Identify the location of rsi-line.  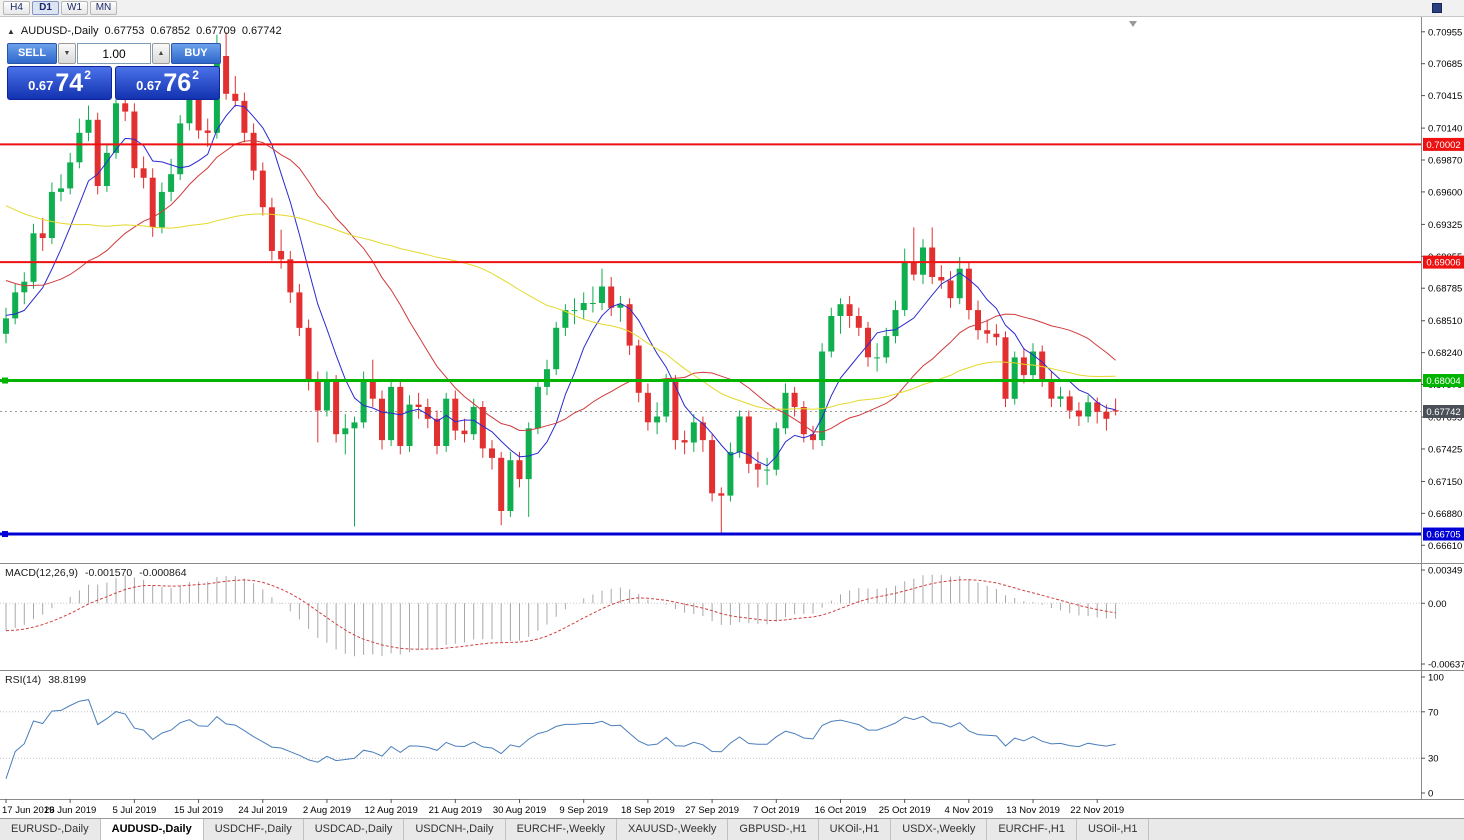
(560, 739).